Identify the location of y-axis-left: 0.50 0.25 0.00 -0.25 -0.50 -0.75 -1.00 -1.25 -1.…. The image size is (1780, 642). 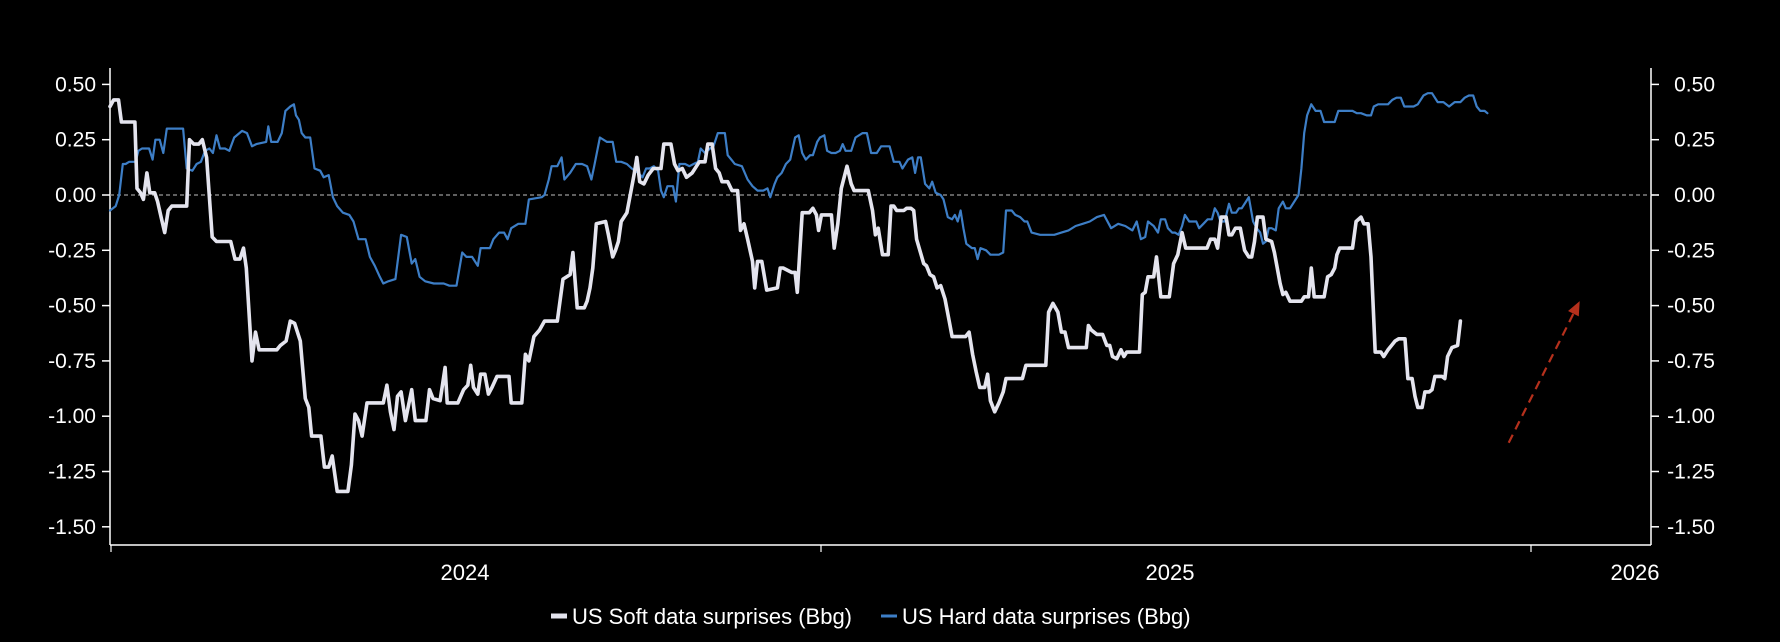
(79, 306).